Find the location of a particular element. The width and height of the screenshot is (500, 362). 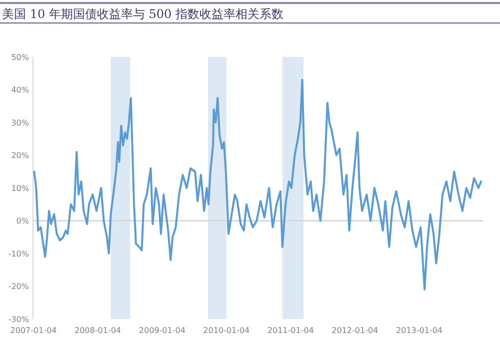

y-tick-label: 30% is located at coordinates (20, 123).